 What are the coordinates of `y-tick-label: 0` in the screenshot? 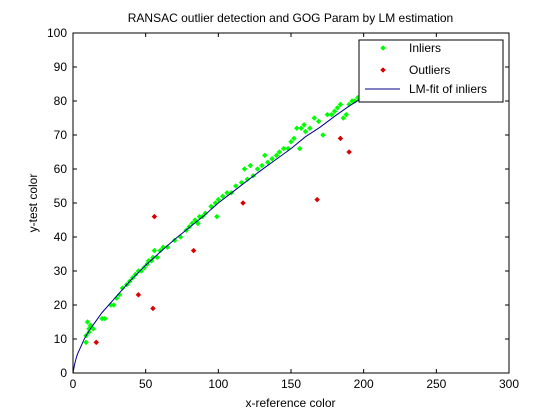 It's located at (63, 373).